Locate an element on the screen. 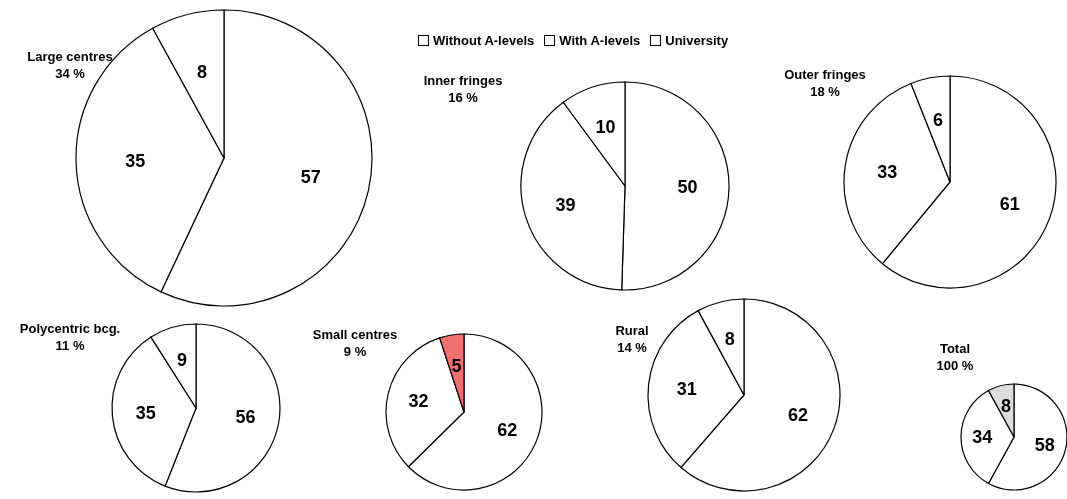 This screenshot has width=1067, height=499. data-label: 50 is located at coordinates (687, 186).